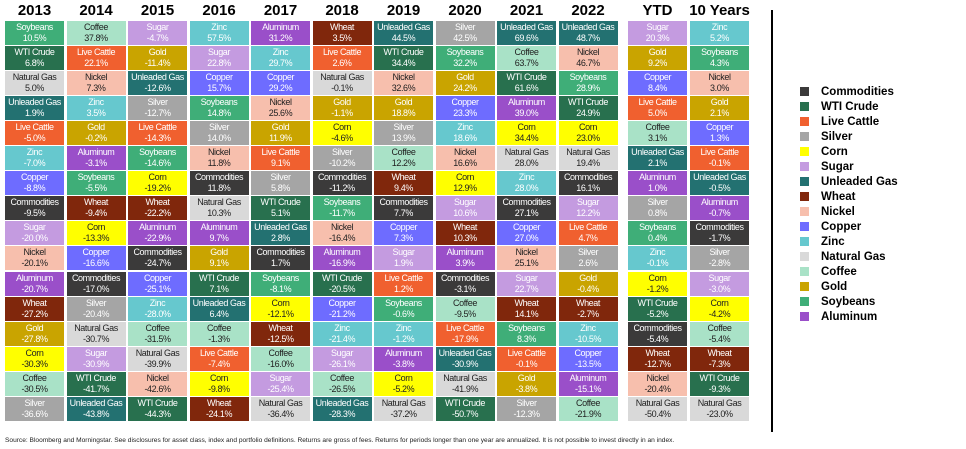 Image resolution: width=966 pixels, height=449 pixels. Describe the element at coordinates (526, 88) in the screenshot. I see `cell-return: 61.6%` at that location.